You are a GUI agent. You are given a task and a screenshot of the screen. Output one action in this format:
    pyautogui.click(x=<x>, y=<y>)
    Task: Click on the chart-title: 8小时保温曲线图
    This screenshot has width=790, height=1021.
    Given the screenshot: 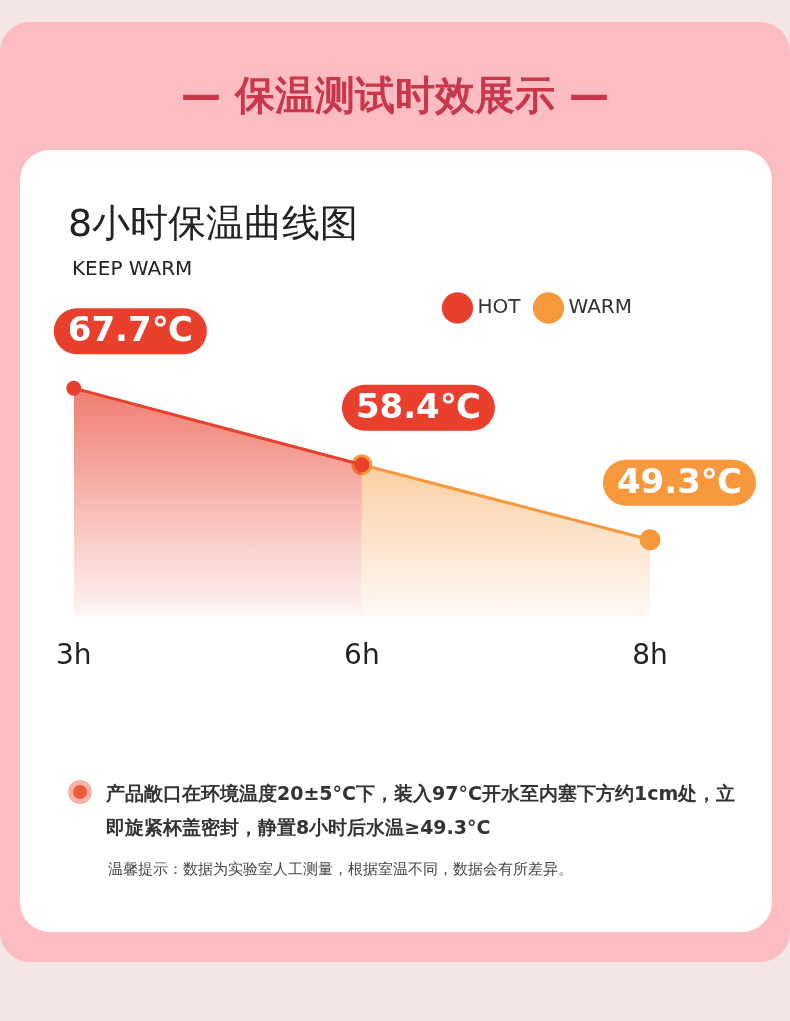 What is the action you would take?
    pyautogui.click(x=213, y=223)
    